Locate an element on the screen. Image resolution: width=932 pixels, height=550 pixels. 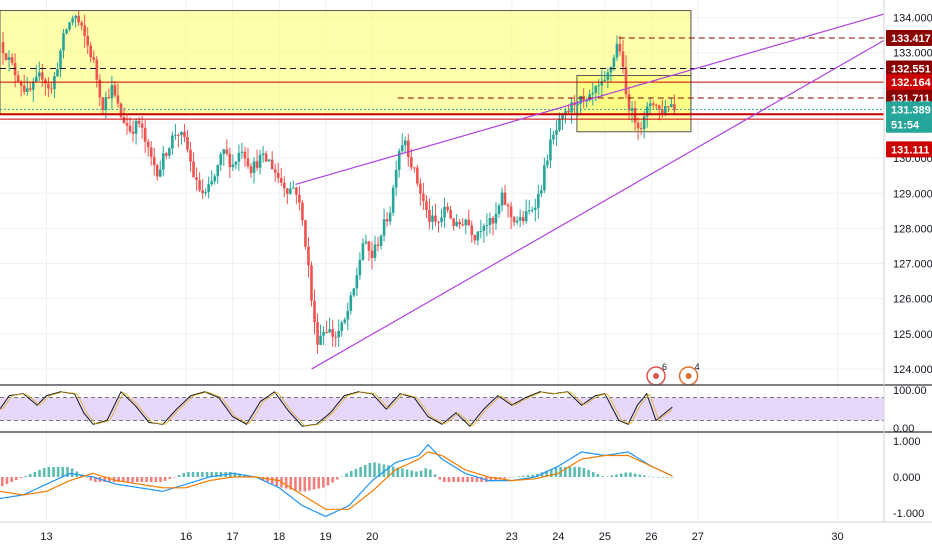
price-tick-label: 127.000 is located at coordinates (912, 265).